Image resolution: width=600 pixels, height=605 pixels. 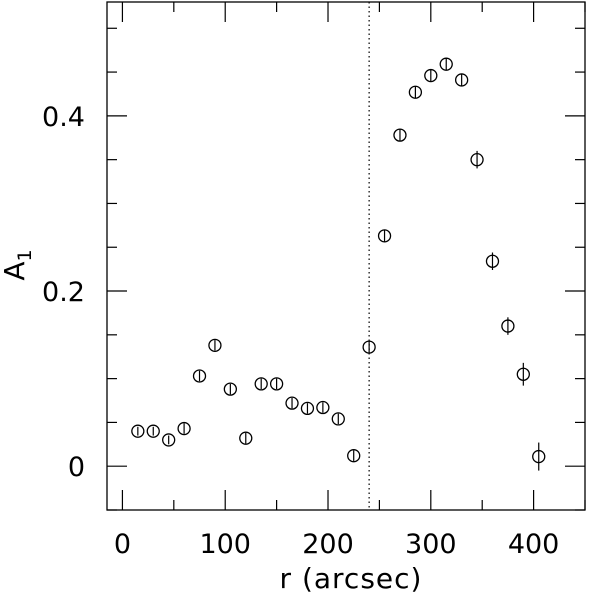 I want to click on x-axis-label: r (arcsec), so click(x=351, y=578).